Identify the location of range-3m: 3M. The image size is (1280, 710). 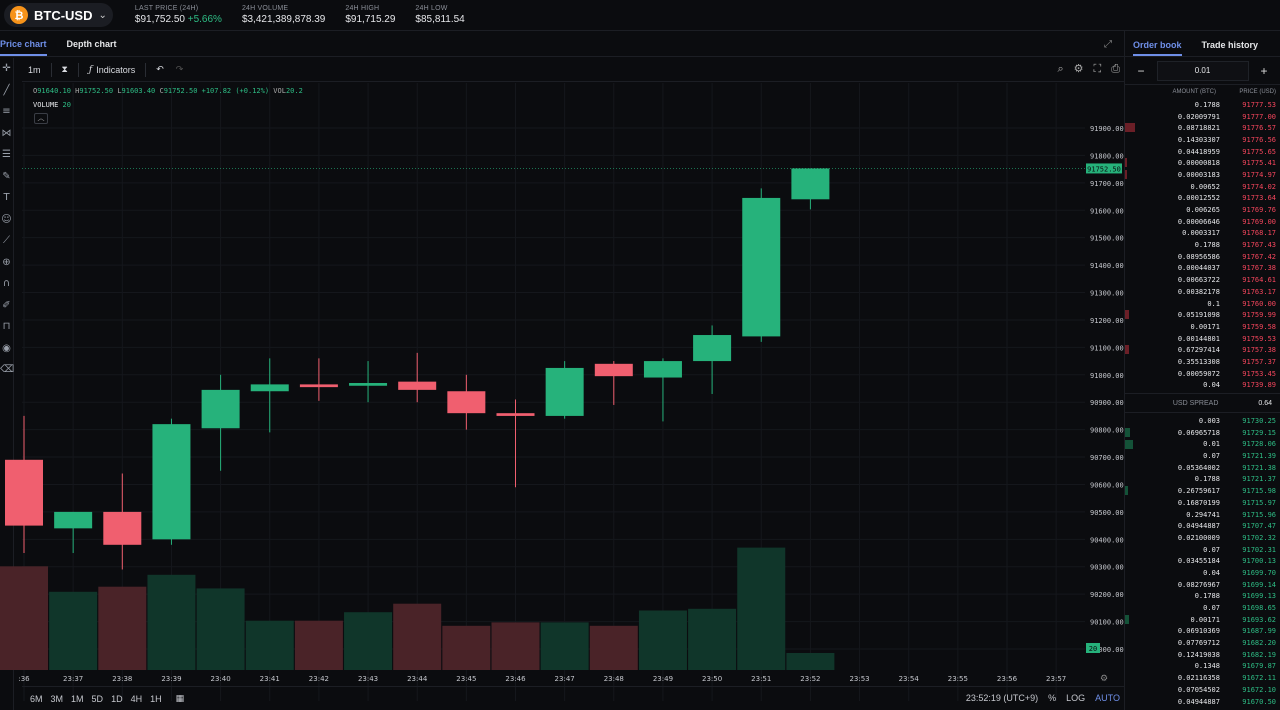
(57, 698).